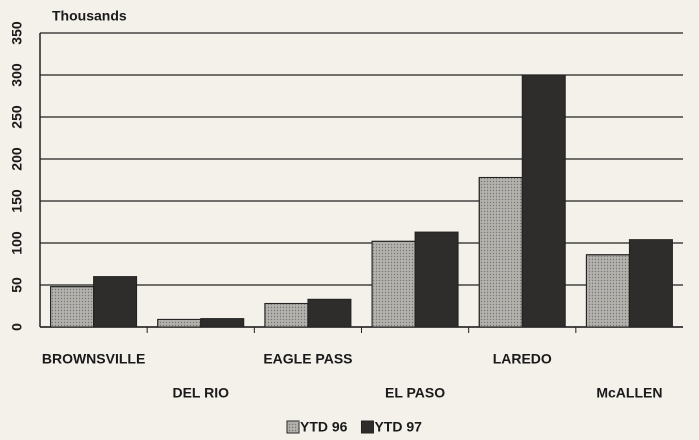 The width and height of the screenshot is (699, 440). What do you see at coordinates (17, 117) in the screenshot?
I see `y-tick-label: 250` at bounding box center [17, 117].